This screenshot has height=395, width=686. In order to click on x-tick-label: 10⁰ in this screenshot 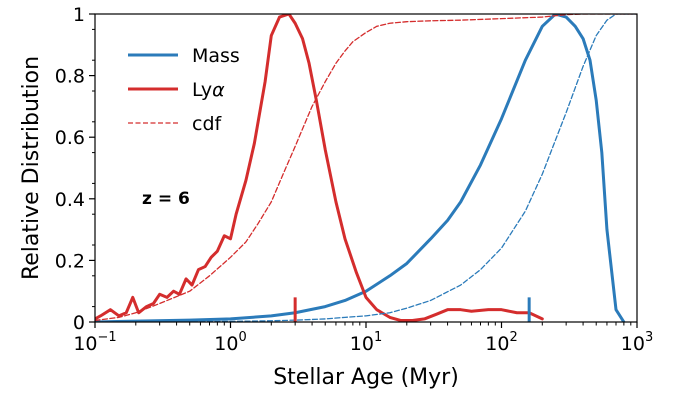, I will do `click(230, 342)`.